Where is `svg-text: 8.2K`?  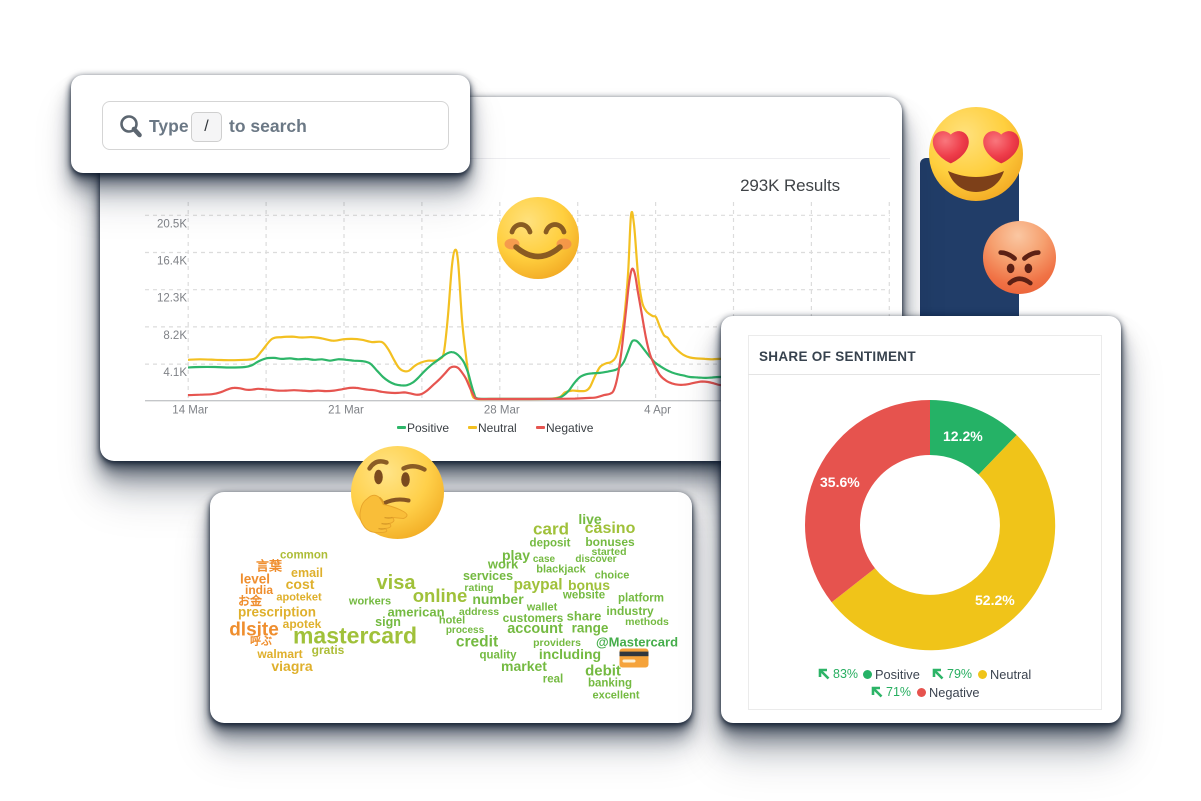 svg-text: 8.2K is located at coordinates (175, 336).